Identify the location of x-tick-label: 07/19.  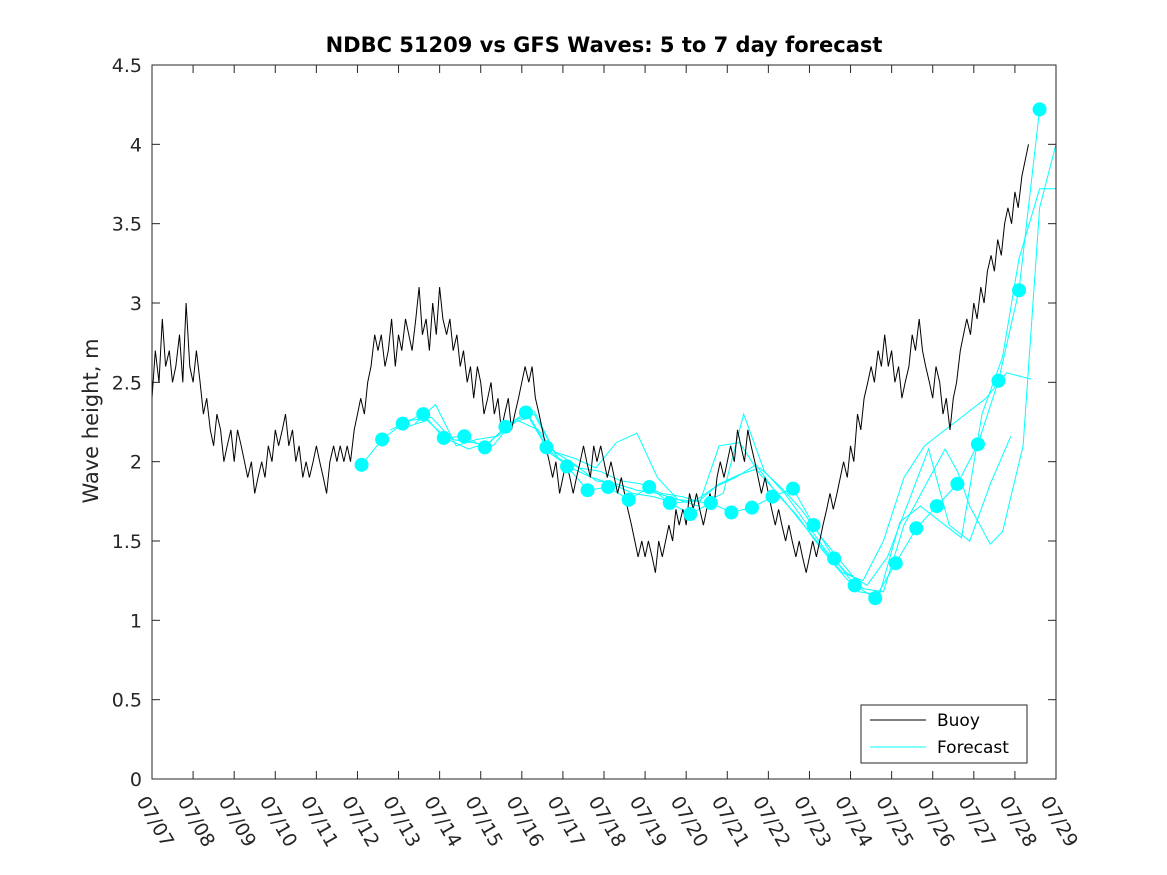
(648, 822).